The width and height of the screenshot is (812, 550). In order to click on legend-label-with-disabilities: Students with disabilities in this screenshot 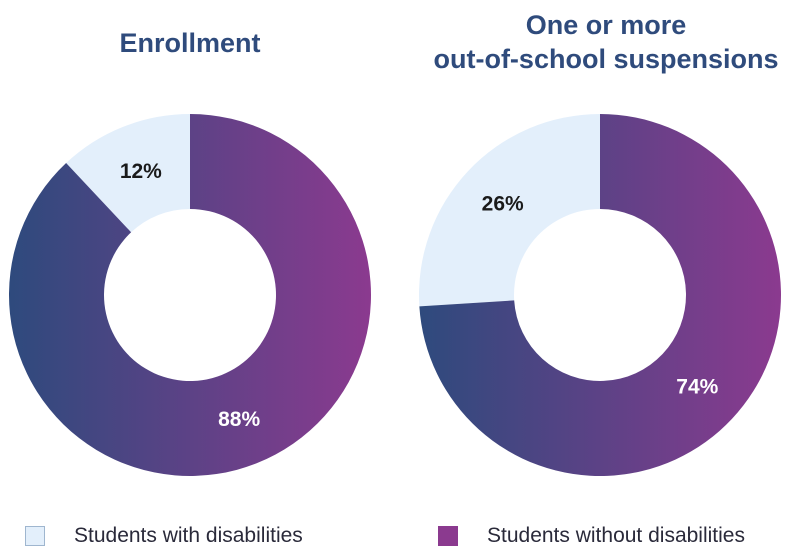, I will do `click(188, 535)`.